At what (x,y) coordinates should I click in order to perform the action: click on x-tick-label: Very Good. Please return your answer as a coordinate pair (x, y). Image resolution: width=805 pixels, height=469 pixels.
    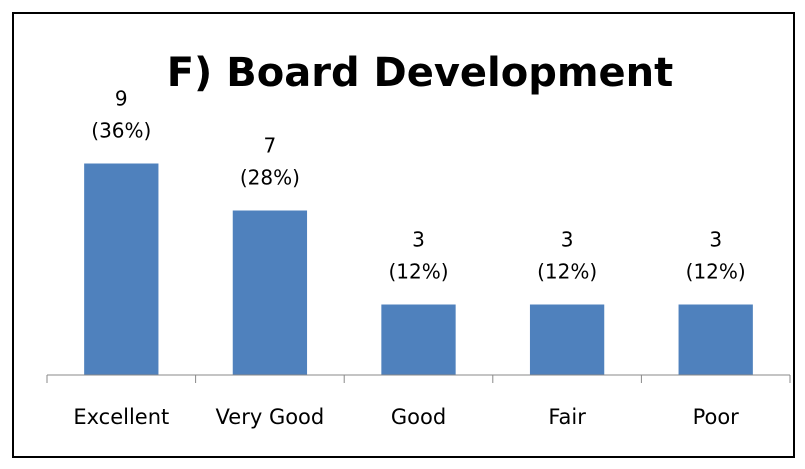
    Looking at the image, I should click on (270, 417).